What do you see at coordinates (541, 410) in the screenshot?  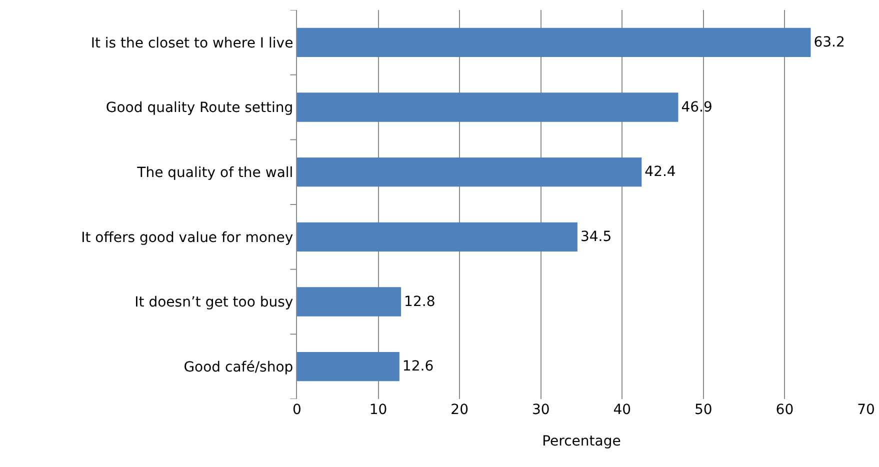 I see `x-tick-label: 30` at bounding box center [541, 410].